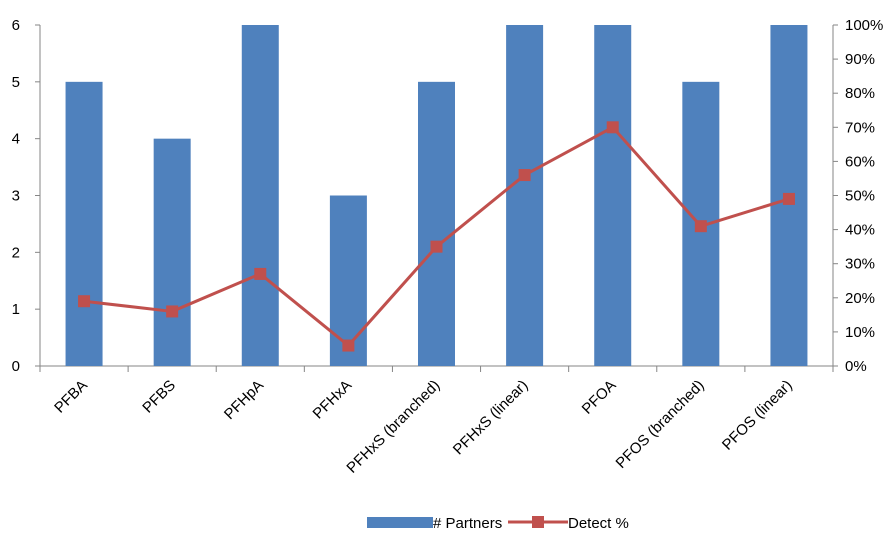 This screenshot has width=896, height=534. Describe the element at coordinates (660, 424) in the screenshot. I see `x-tick-label: PFOS (branched)` at that location.